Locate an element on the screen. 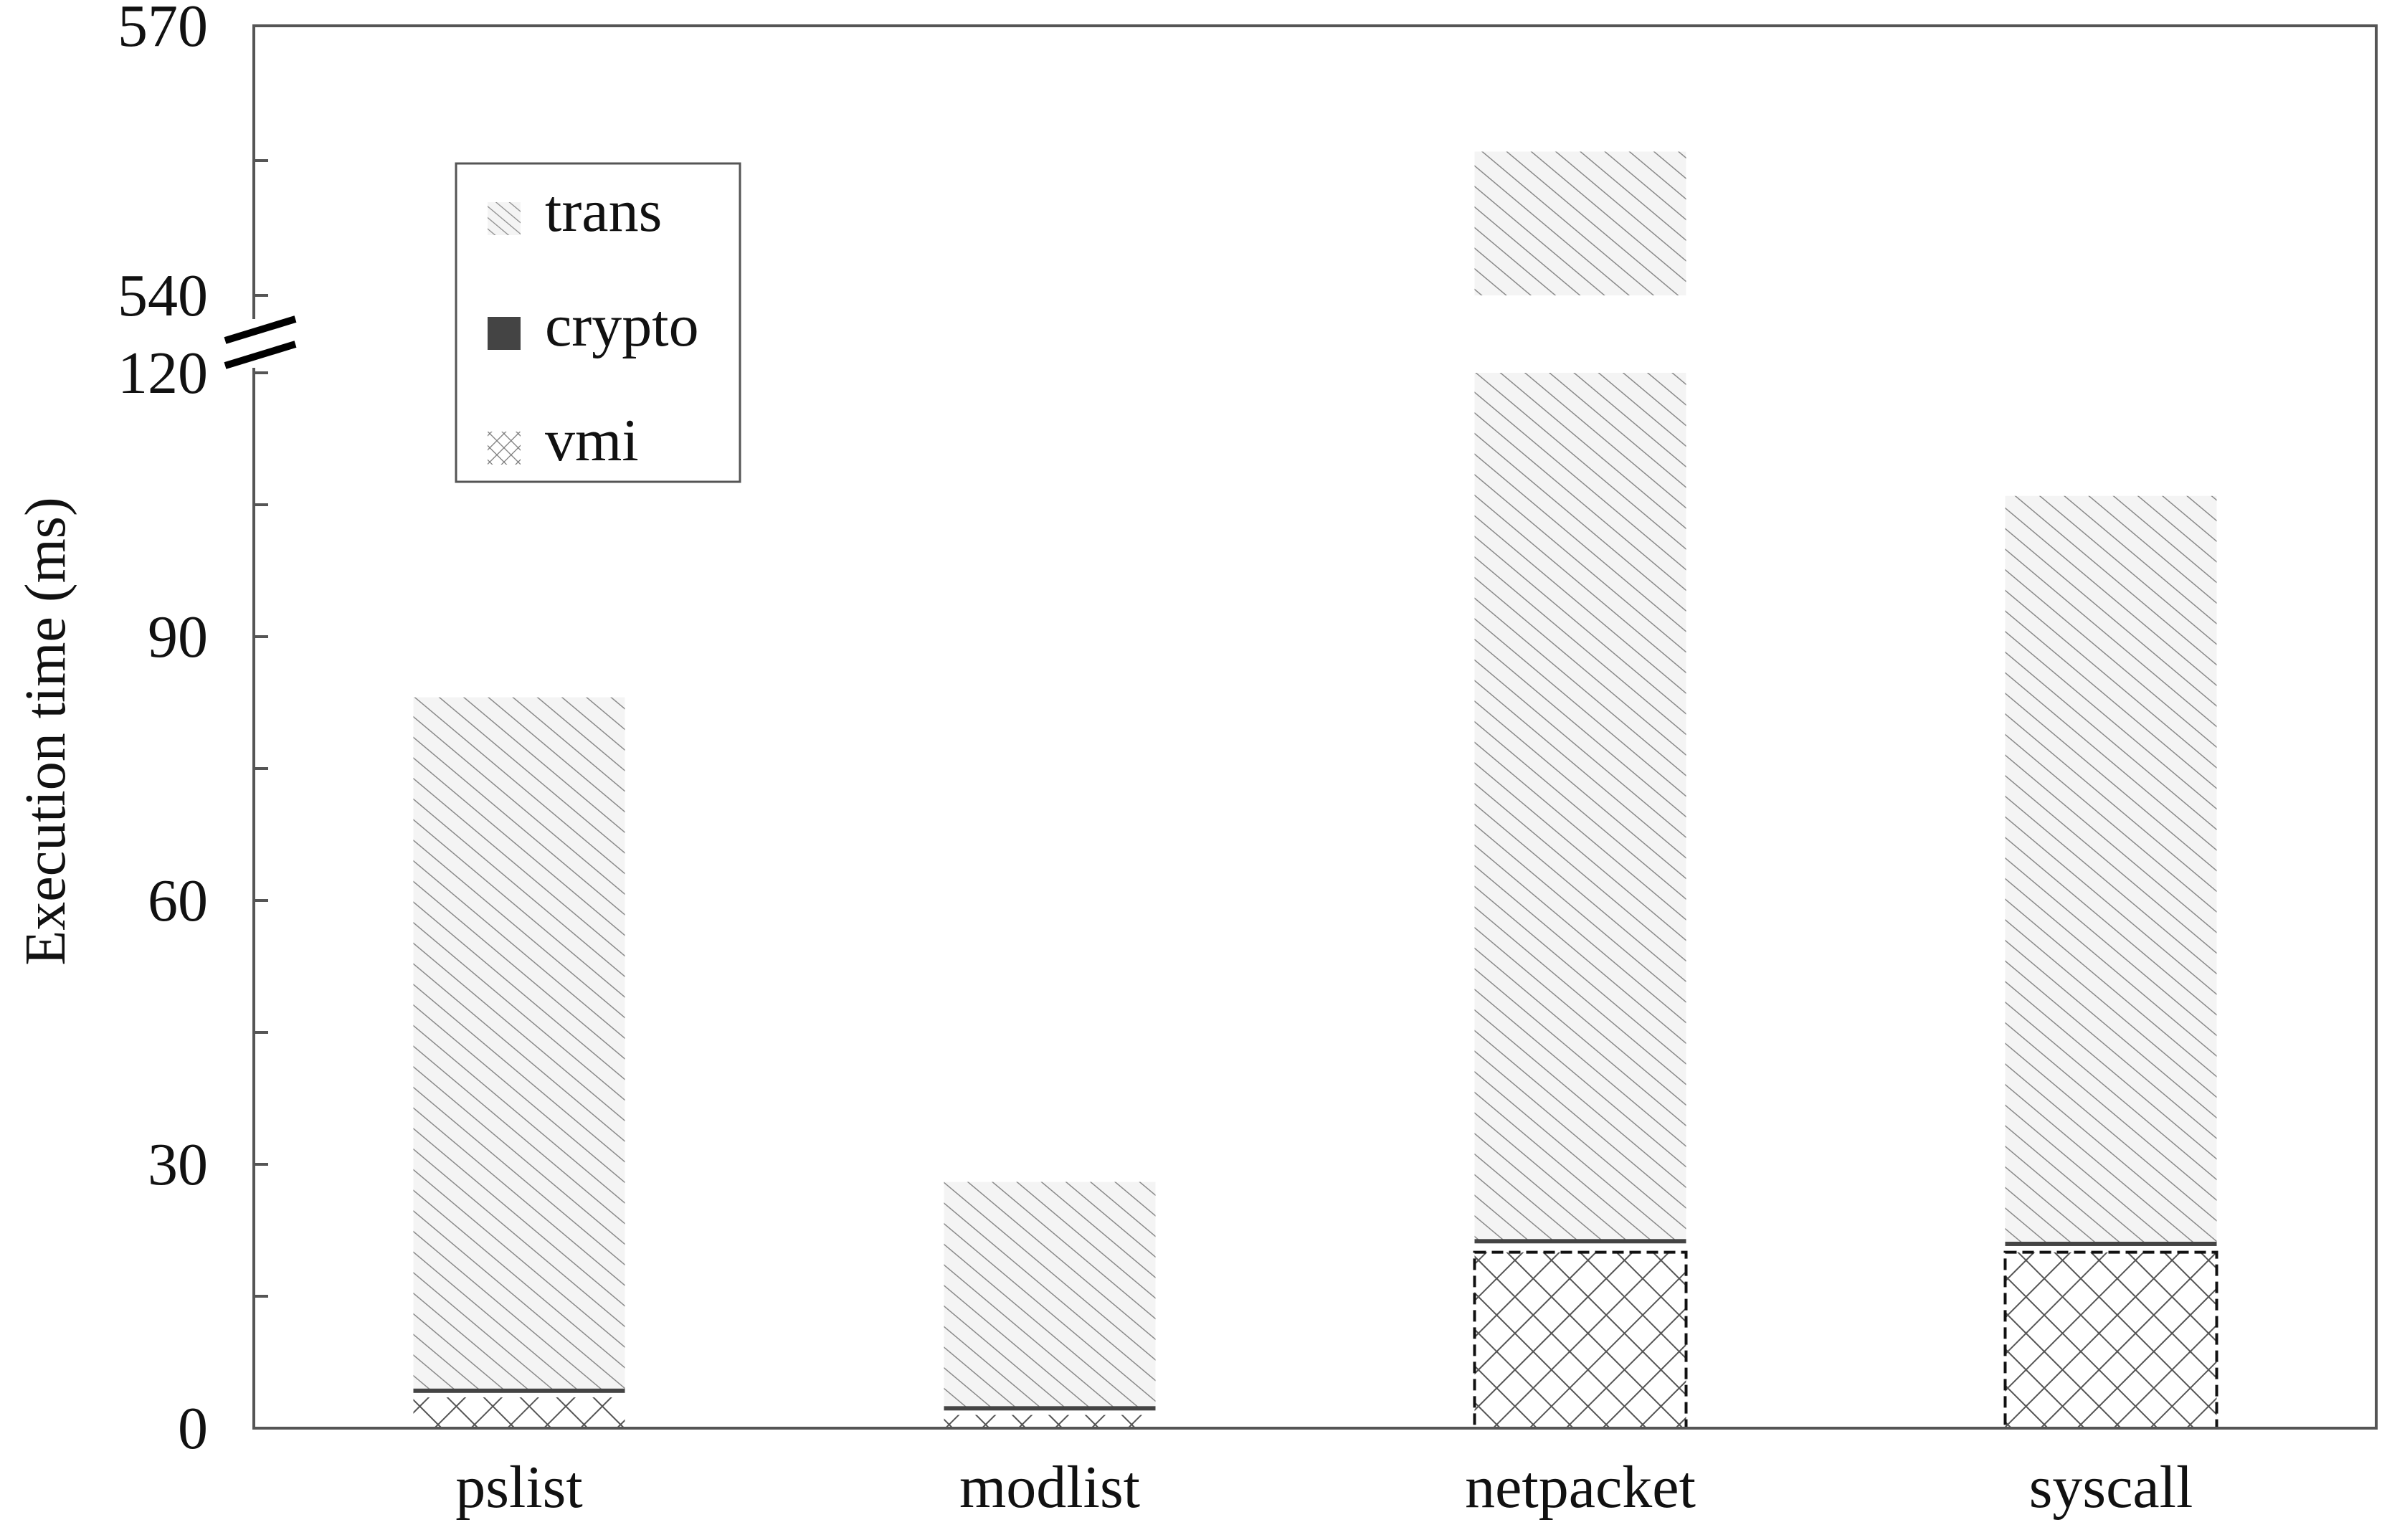 This screenshot has height=1540, width=2392. bar-vmi-modlist is located at coordinates (1050, 1421).